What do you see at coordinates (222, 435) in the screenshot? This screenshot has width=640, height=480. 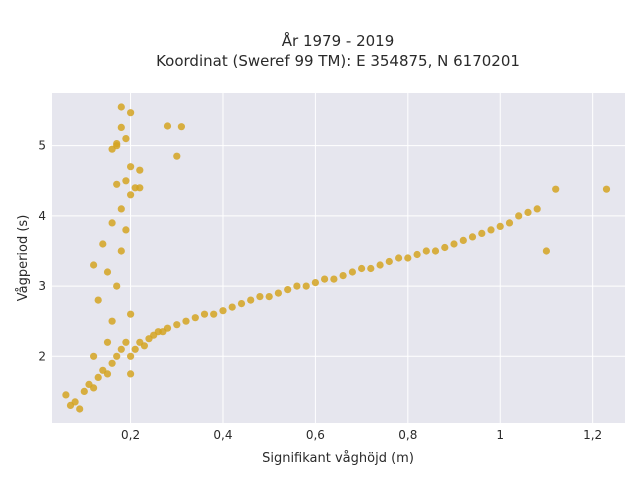 I see `x-tick-label: 0,4` at bounding box center [222, 435].